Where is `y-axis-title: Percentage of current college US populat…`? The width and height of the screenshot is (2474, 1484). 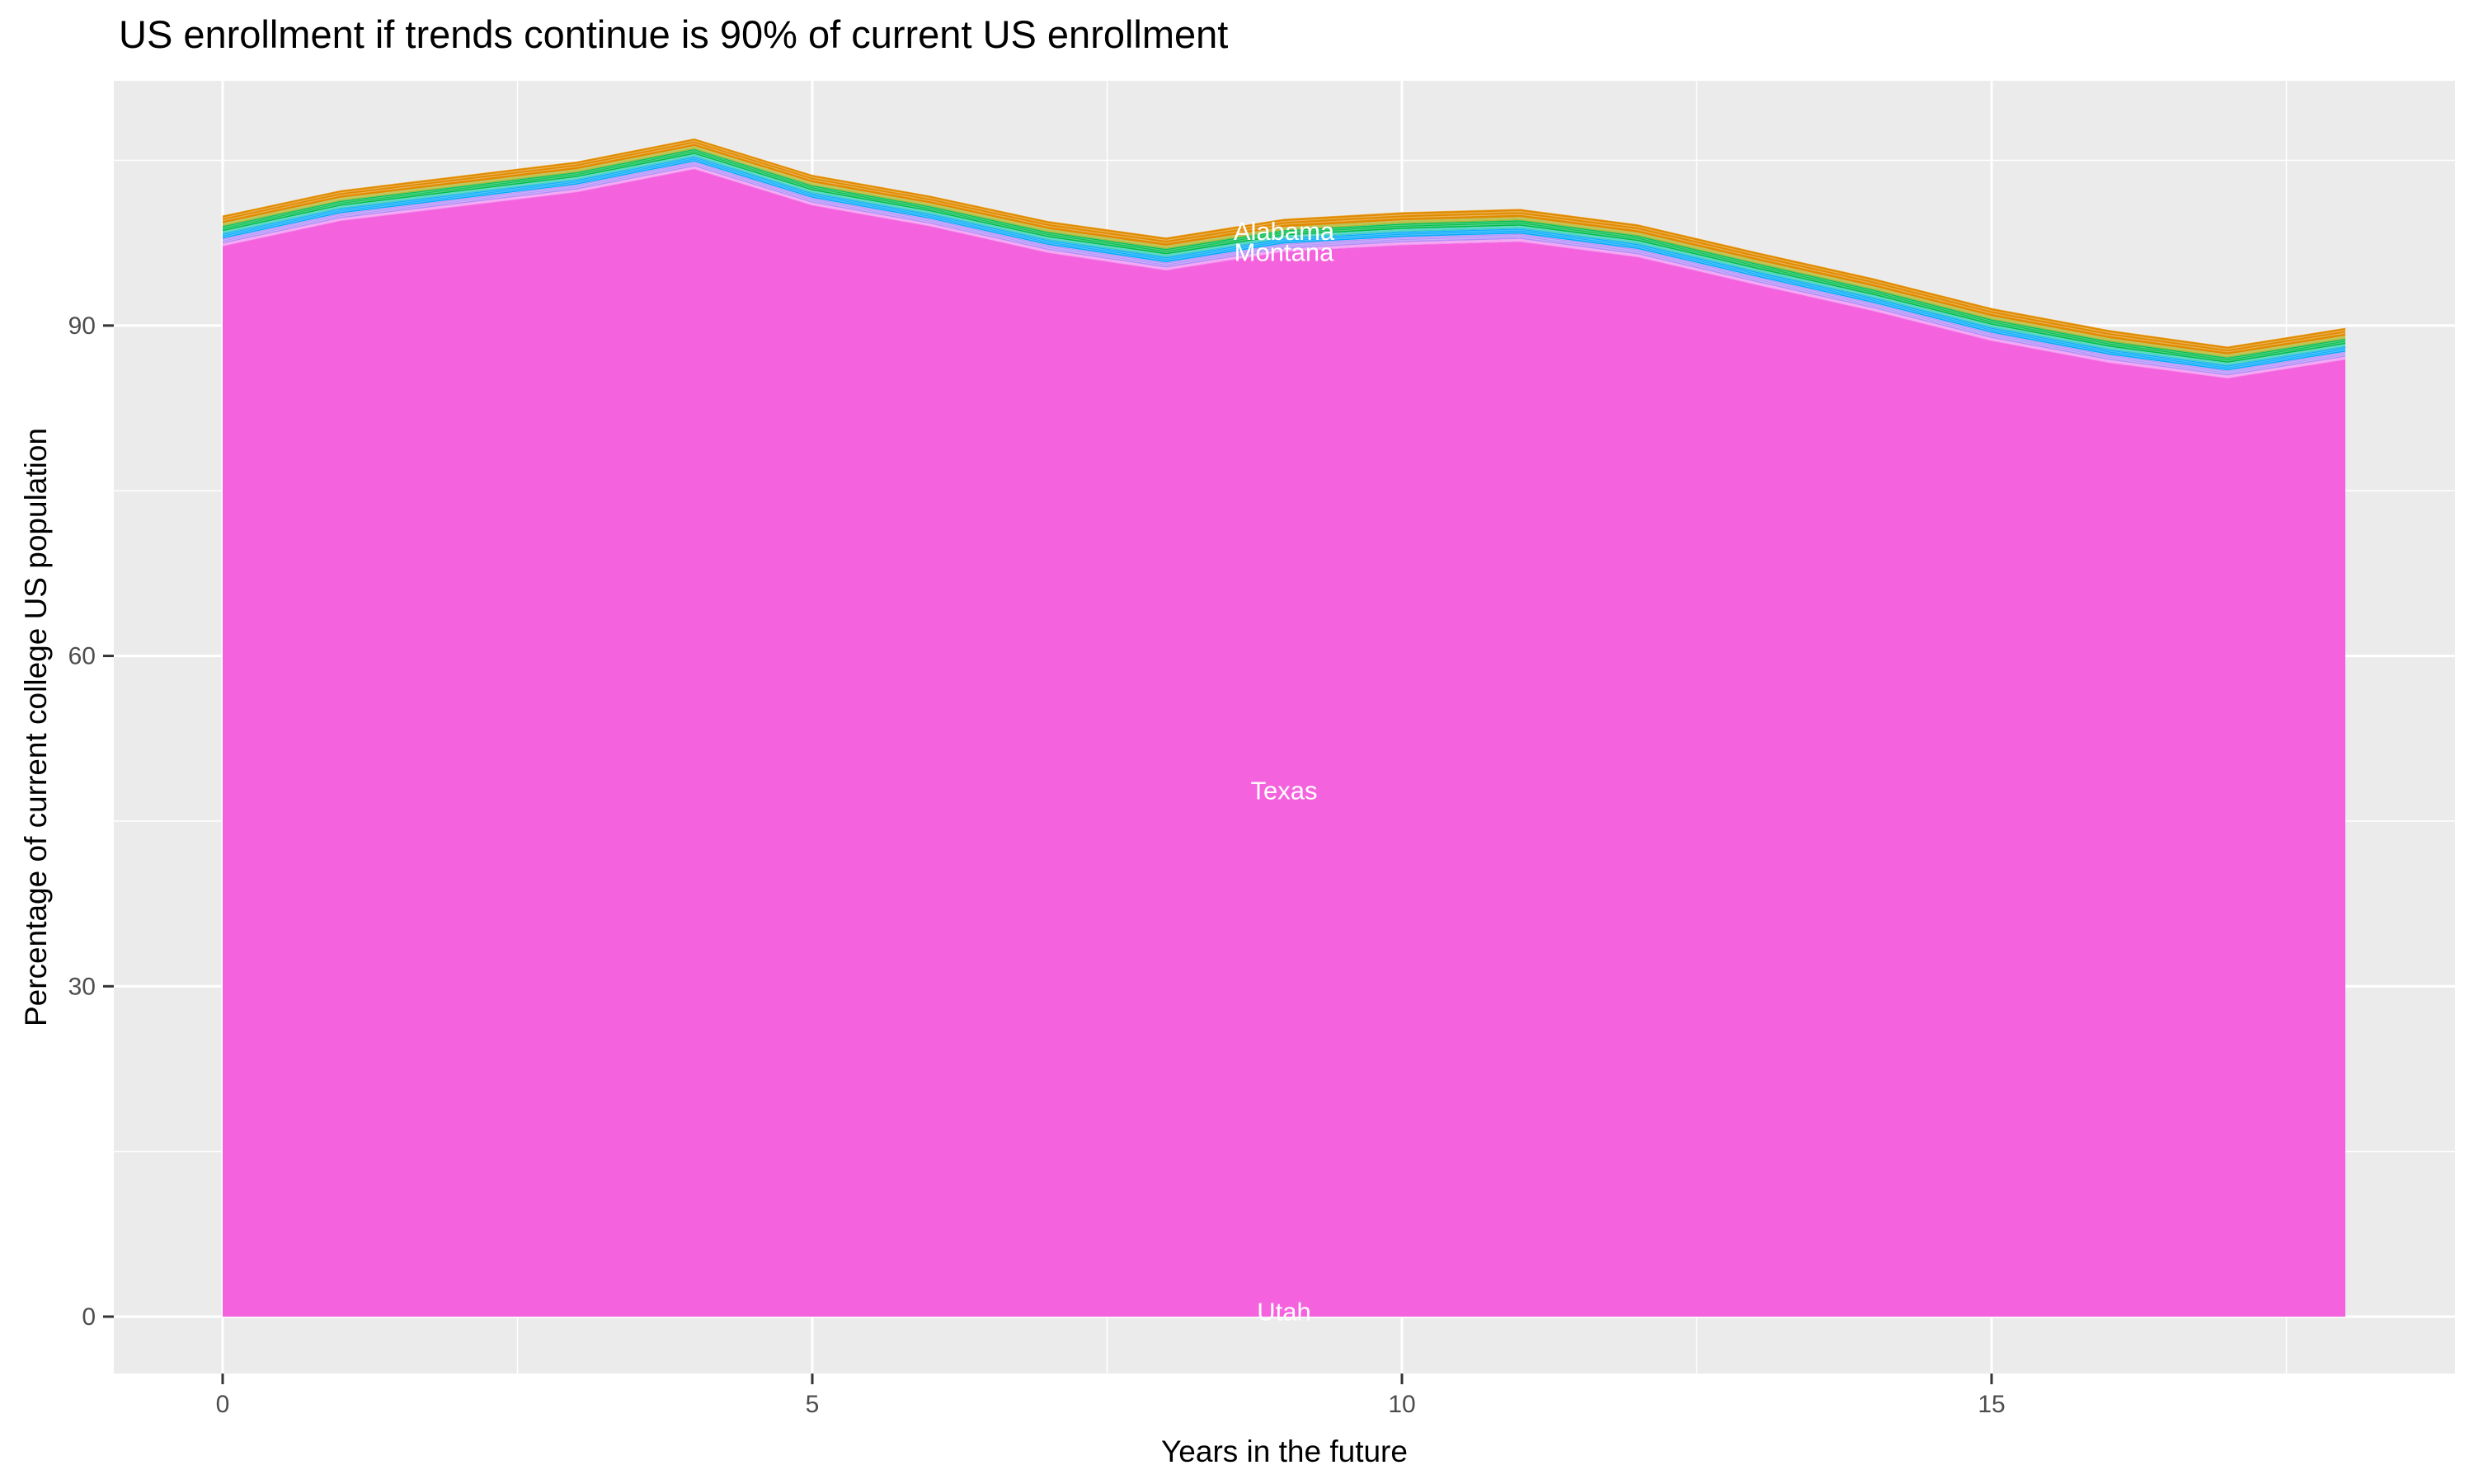 y-axis-title: Percentage of current college US populat… is located at coordinates (36, 727).